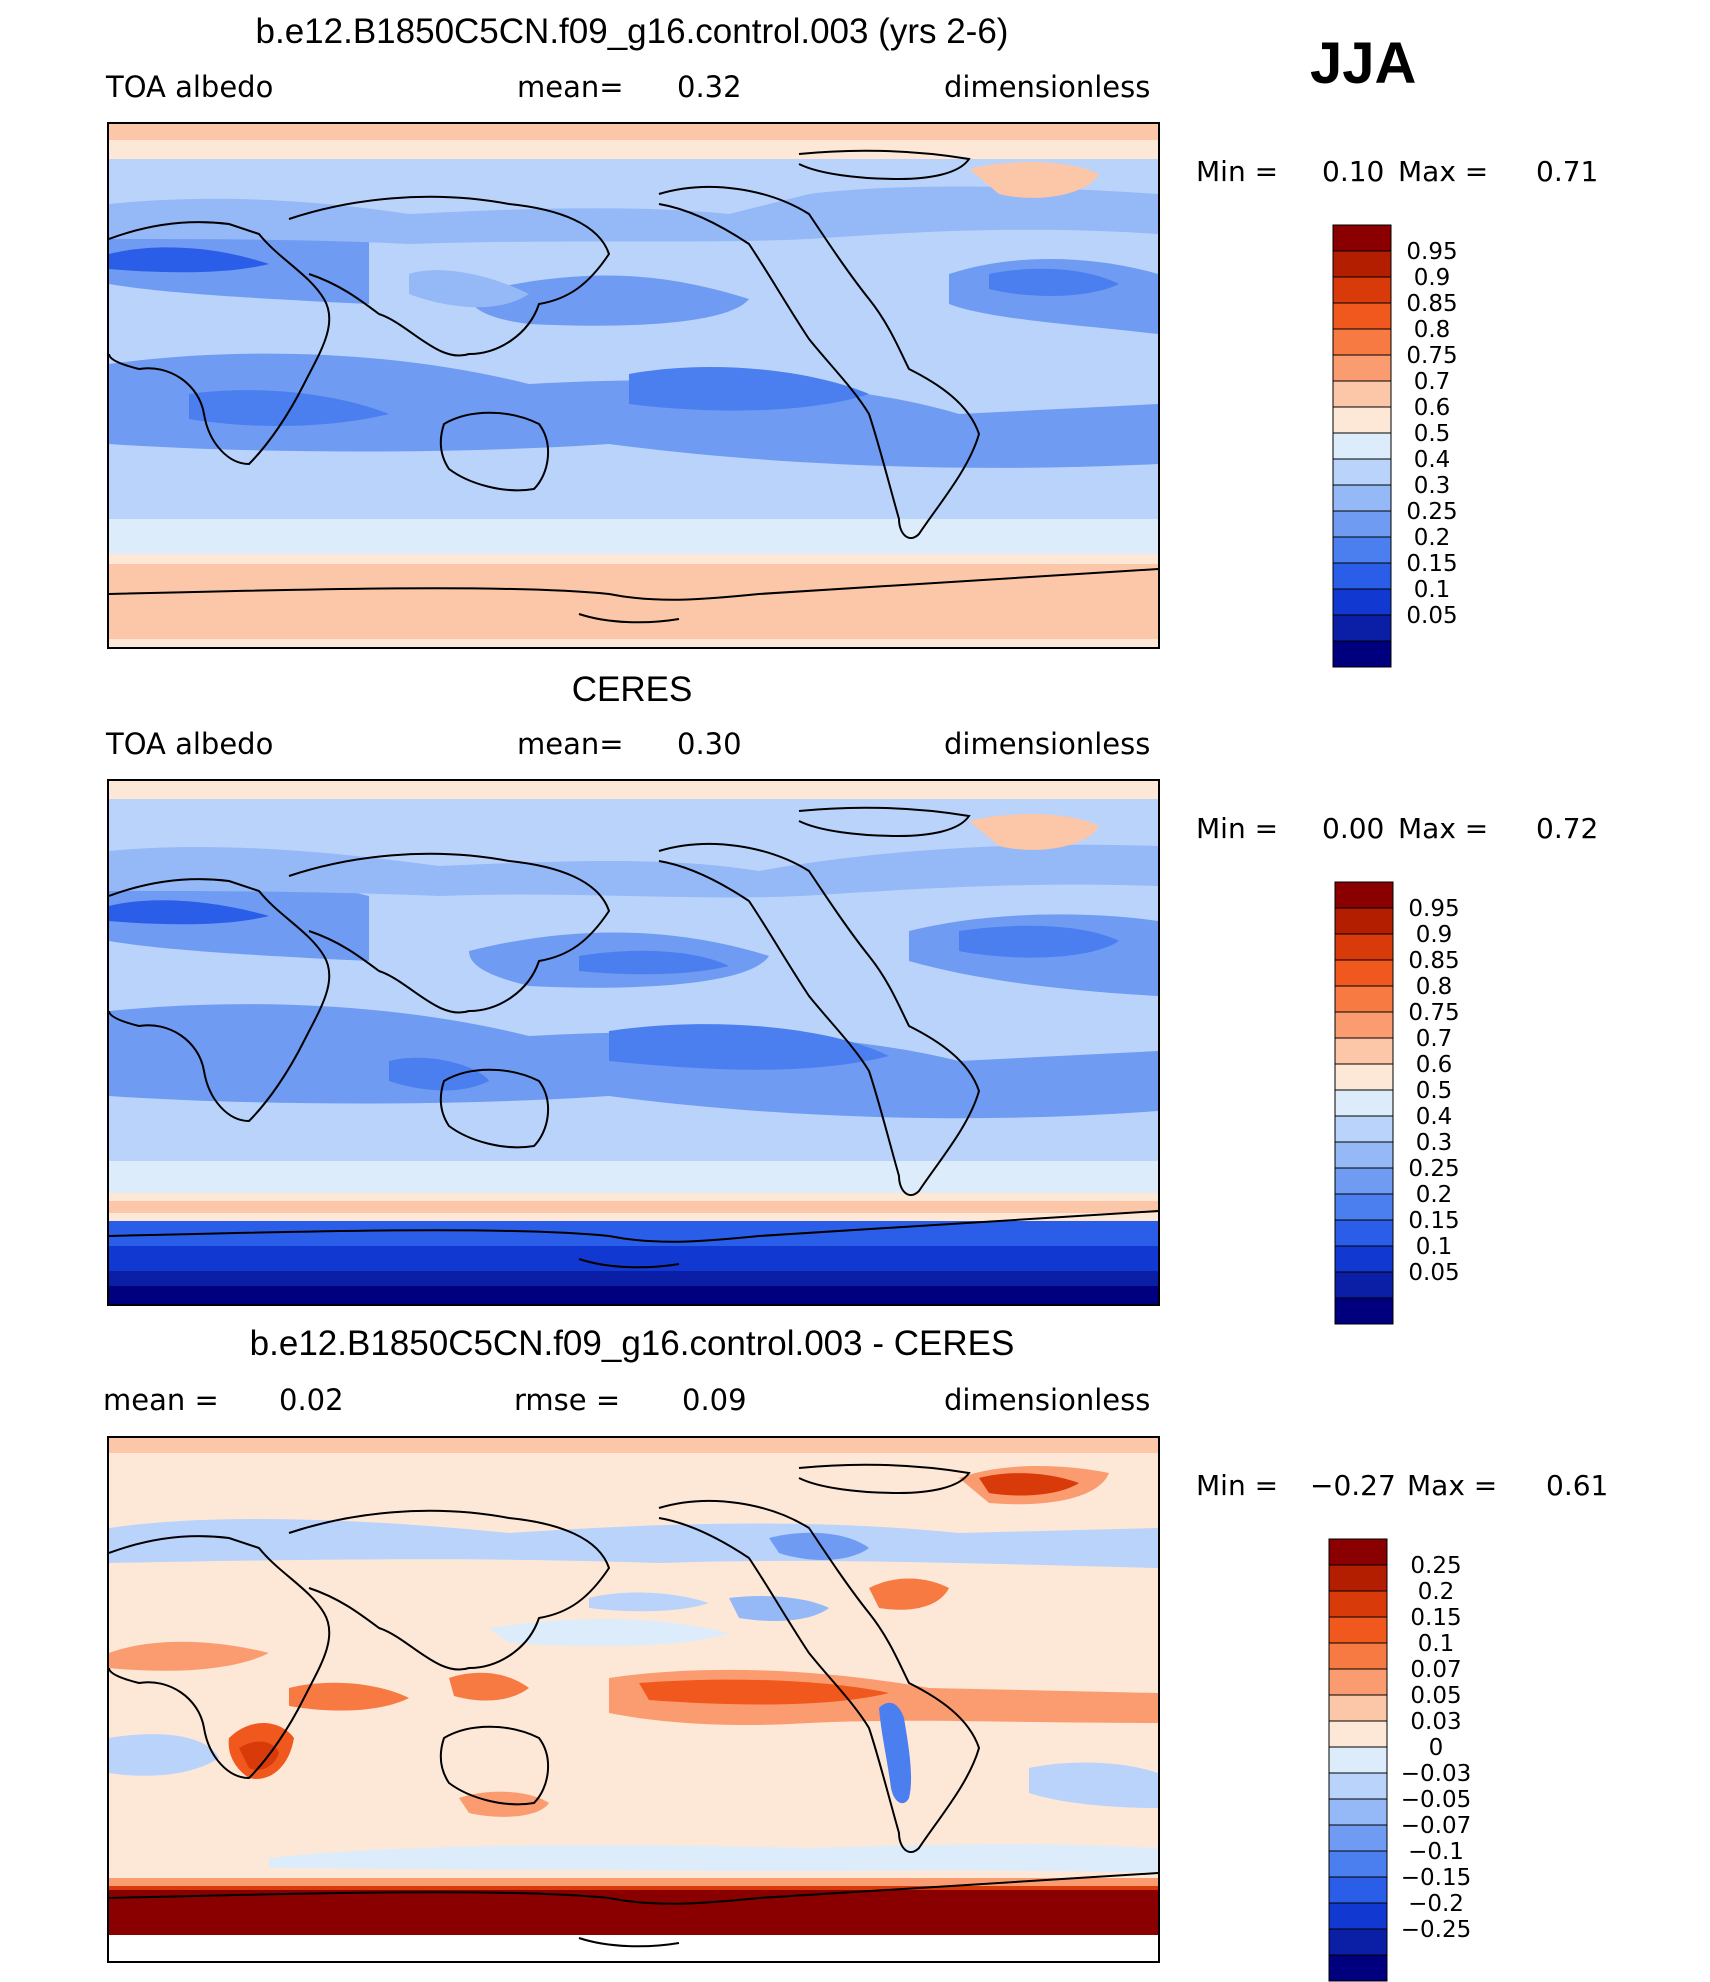  Describe the element at coordinates (1432, 590) in the screenshot. I see `panel1-colorbar-tick-label: 0.1` at that location.